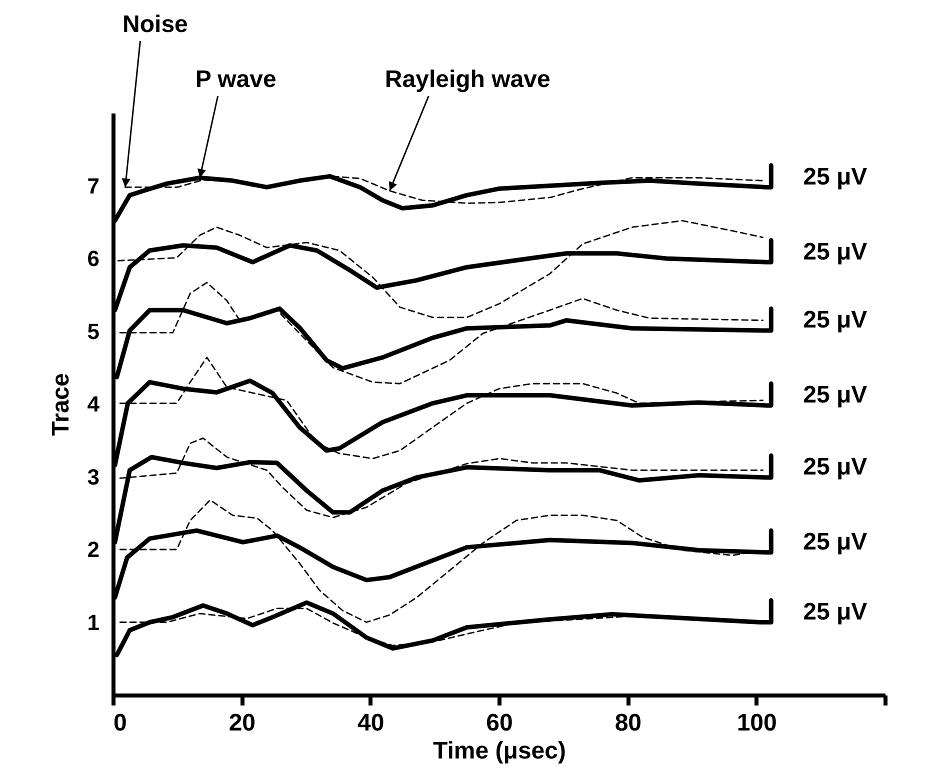 Image resolution: width=938 pixels, height=771 pixels. I want to click on x-tick-label: 60, so click(499, 723).